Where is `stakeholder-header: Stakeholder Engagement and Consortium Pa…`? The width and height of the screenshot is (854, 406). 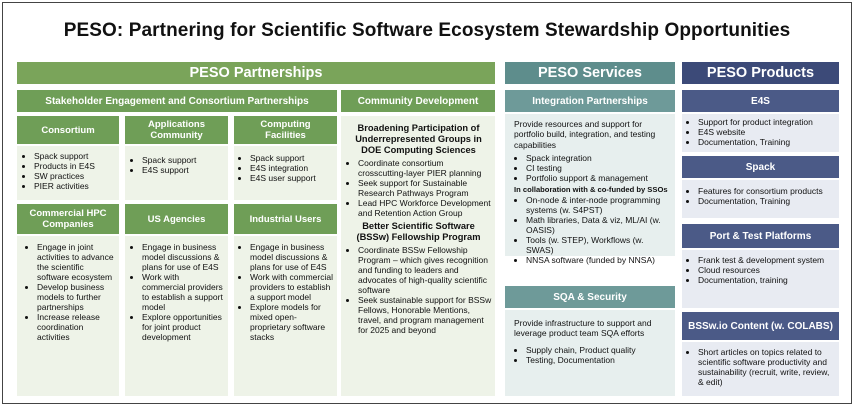
stakeholder-header: Stakeholder Engagement and Consortium Pa… is located at coordinates (177, 101).